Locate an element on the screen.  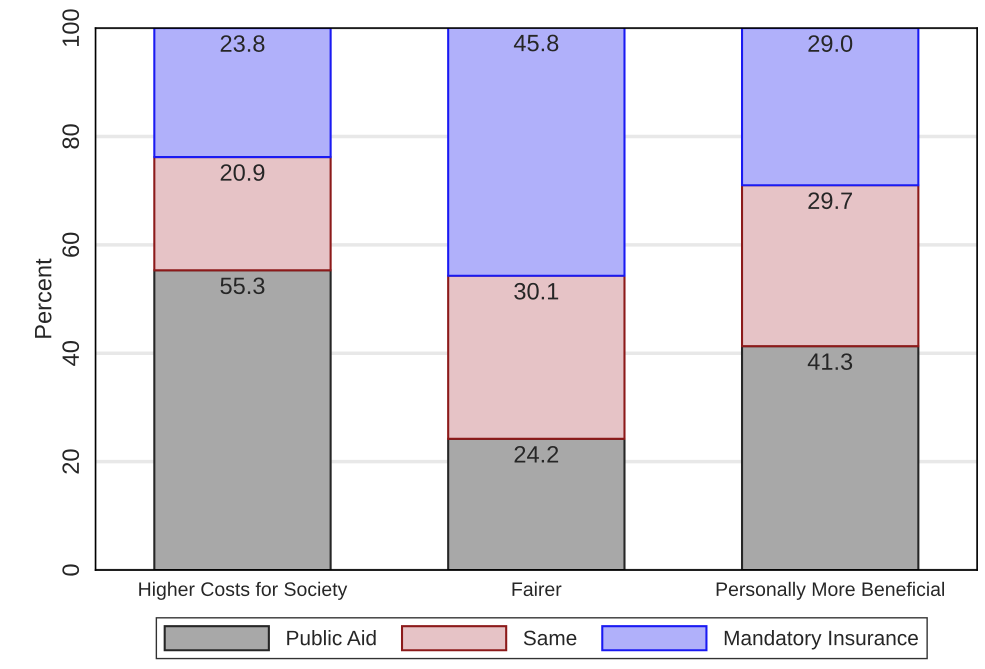
data-label: 29.7 is located at coordinates (830, 201).